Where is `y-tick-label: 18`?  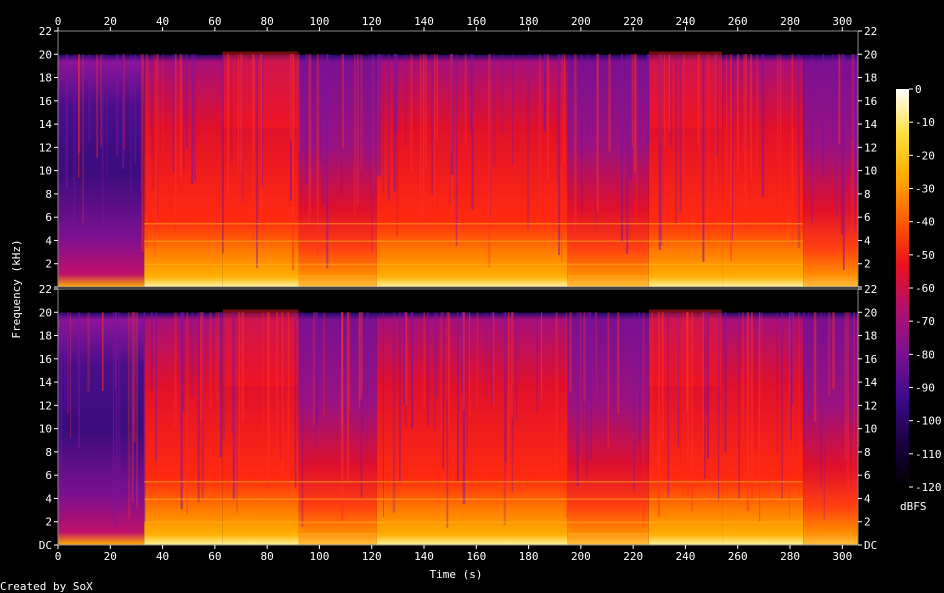
y-tick-label: 18 is located at coordinates (45, 336).